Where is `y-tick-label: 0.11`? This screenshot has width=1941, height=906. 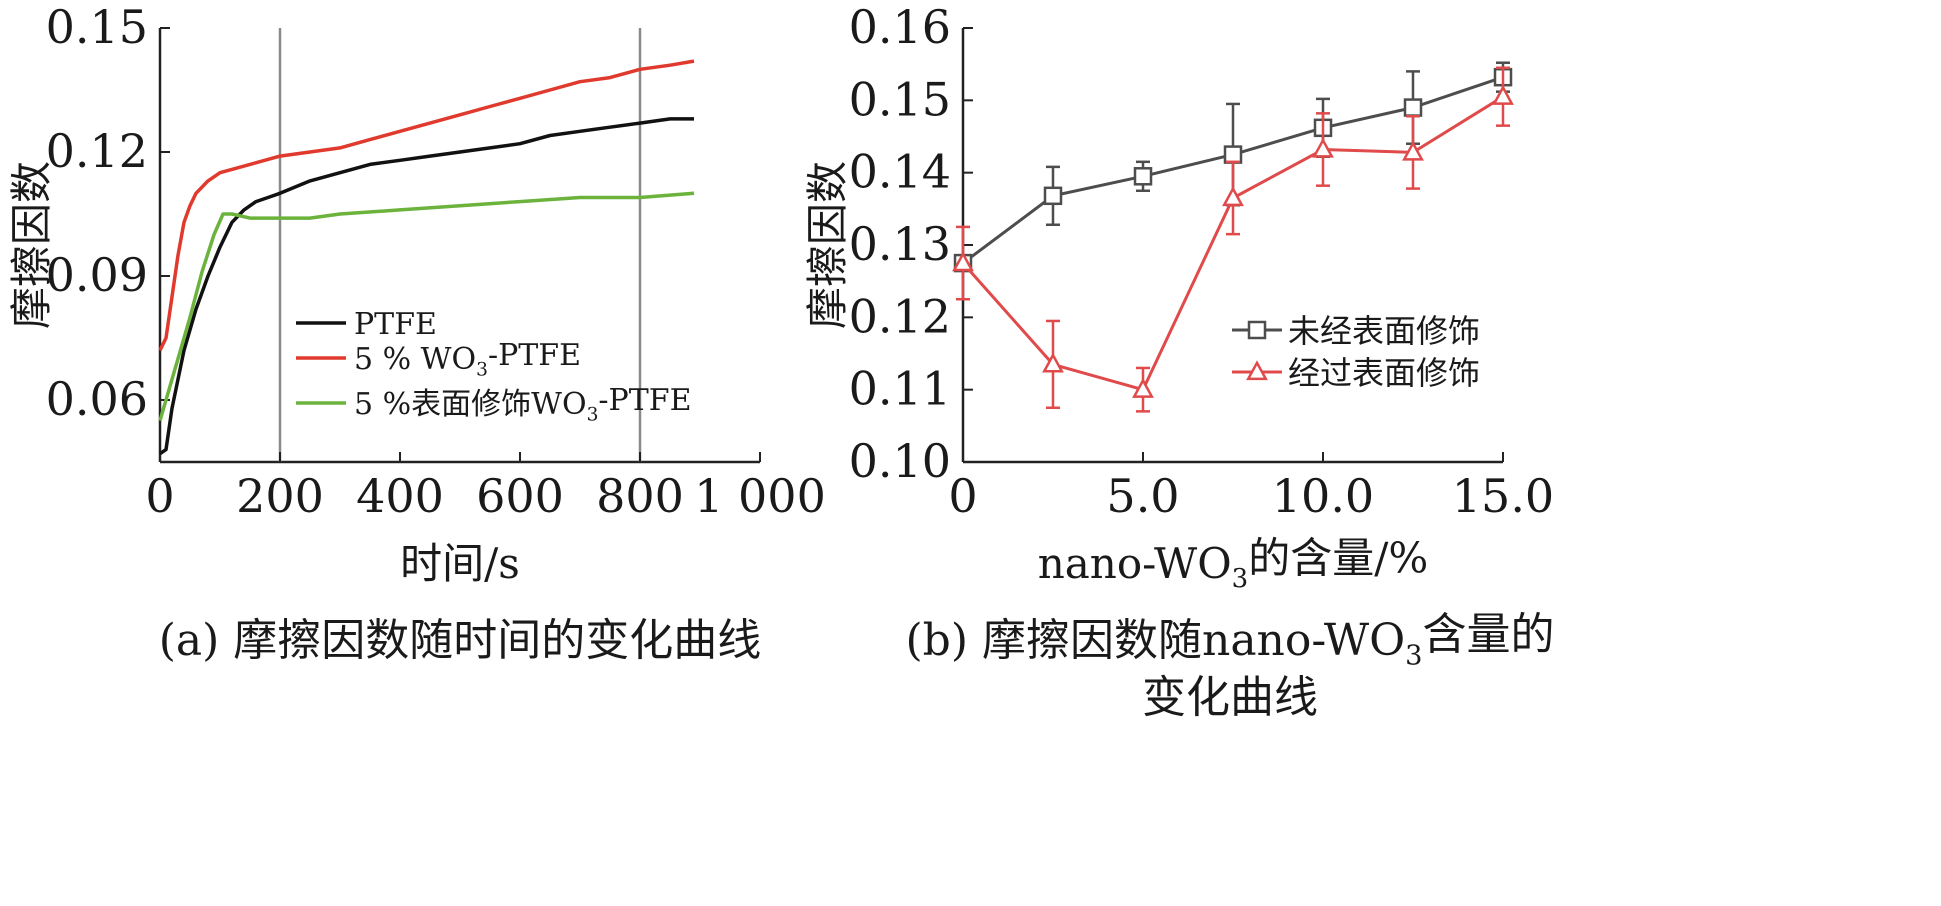
y-tick-label: 0.11 is located at coordinates (900, 389).